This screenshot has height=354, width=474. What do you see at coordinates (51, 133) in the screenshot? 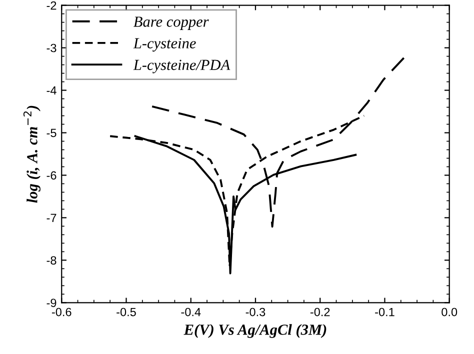
I see `y-tick-label: -5` at bounding box center [51, 133].